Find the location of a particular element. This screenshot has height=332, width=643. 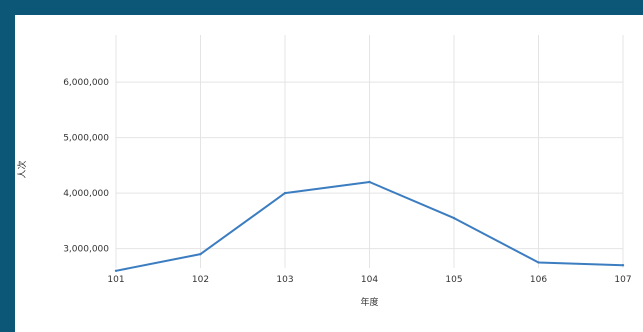

y-tick-label: 4,000,000 is located at coordinates (86, 194).